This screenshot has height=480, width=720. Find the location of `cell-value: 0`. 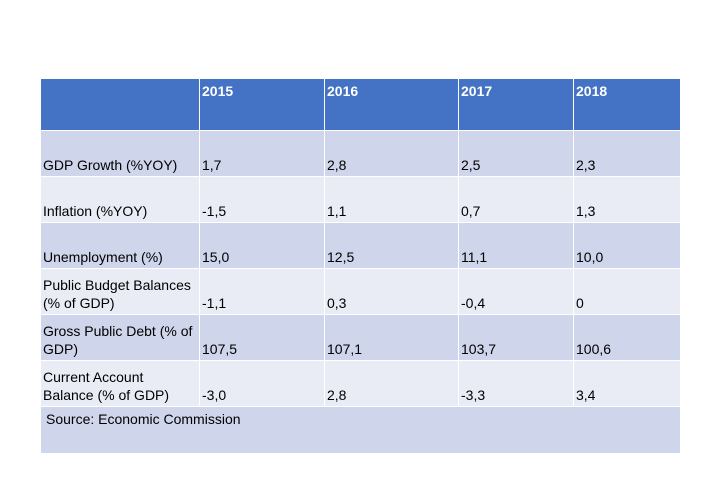

cell-value: 0 is located at coordinates (627, 291).